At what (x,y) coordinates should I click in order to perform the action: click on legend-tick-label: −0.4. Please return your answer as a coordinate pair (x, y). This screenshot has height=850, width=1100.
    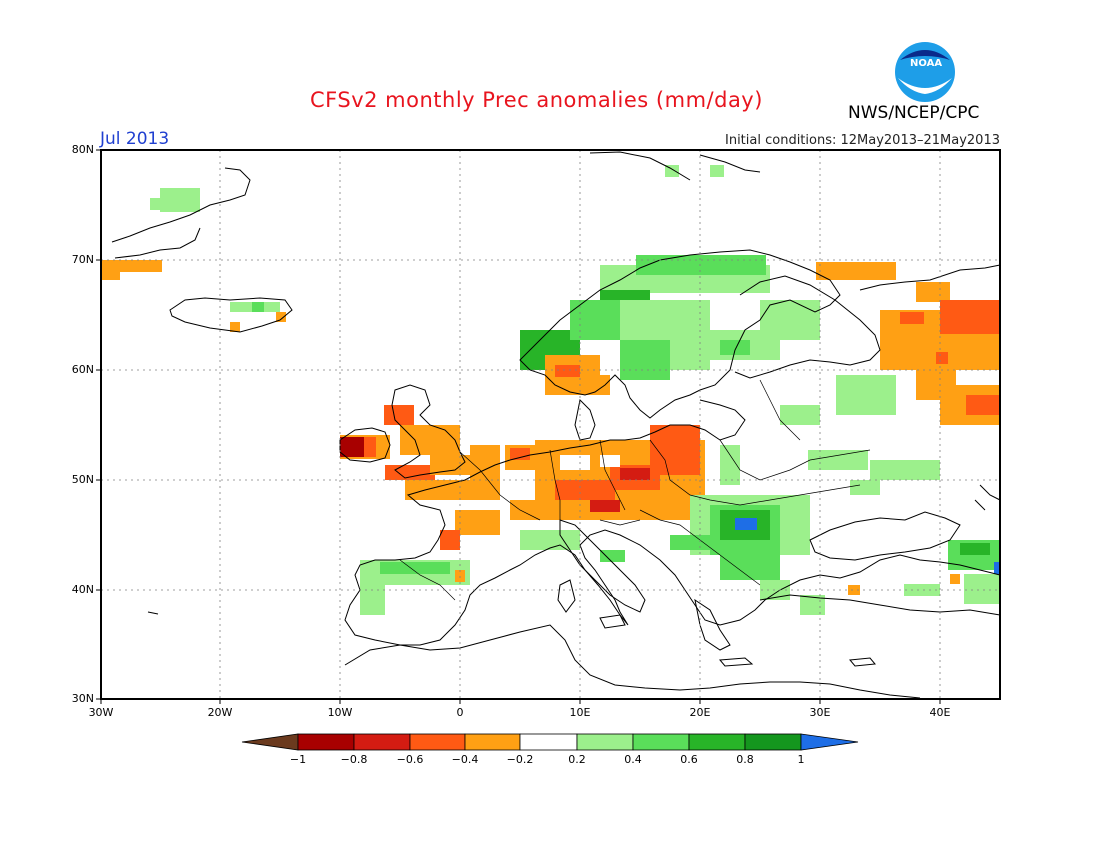
    Looking at the image, I should click on (465, 759).